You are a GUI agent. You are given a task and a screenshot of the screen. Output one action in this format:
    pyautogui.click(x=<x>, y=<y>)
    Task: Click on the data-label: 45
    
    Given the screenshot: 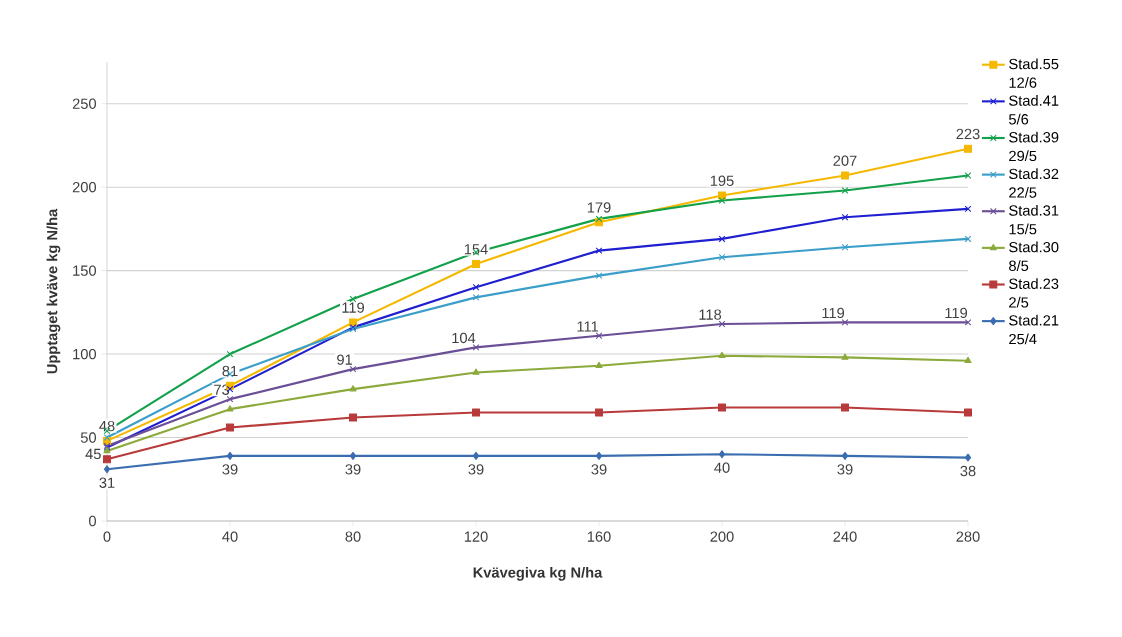 What is the action you would take?
    pyautogui.click(x=93, y=454)
    